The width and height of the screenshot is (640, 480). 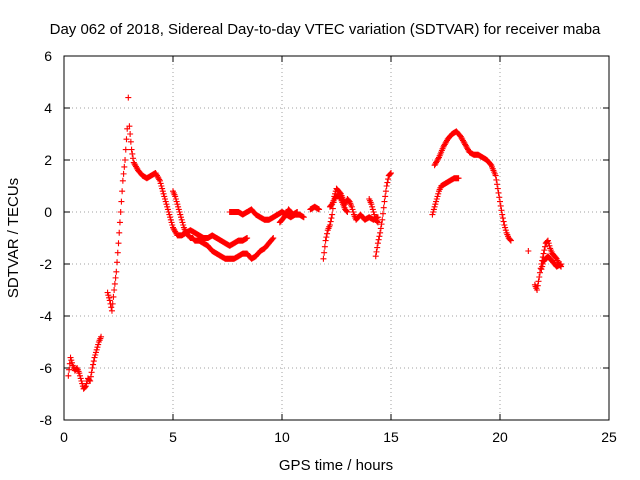 What do you see at coordinates (48, 56) in the screenshot?
I see `y-tick-label: 6` at bounding box center [48, 56].